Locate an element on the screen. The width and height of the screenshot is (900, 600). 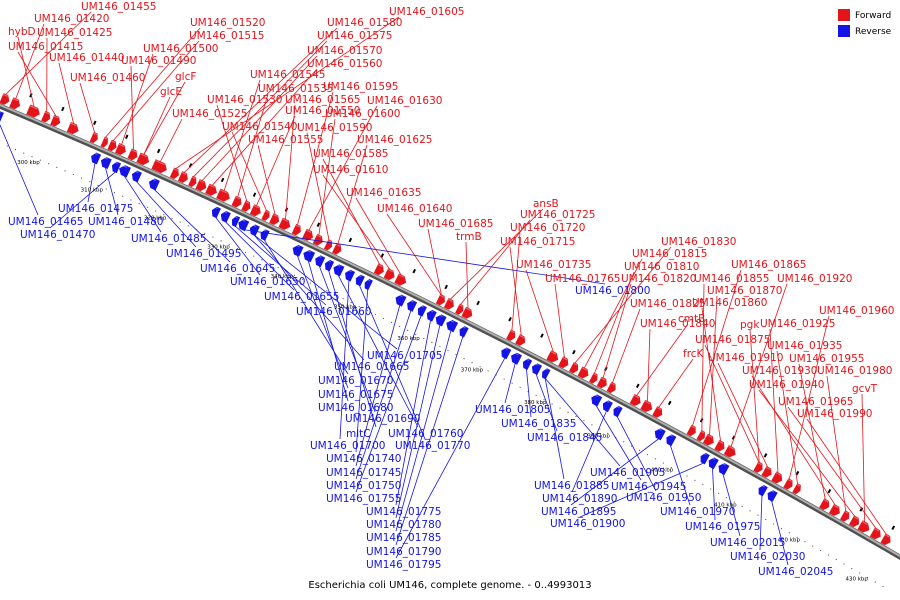
forward-gene-label: UM146_01600 is located at coordinates (362, 114).